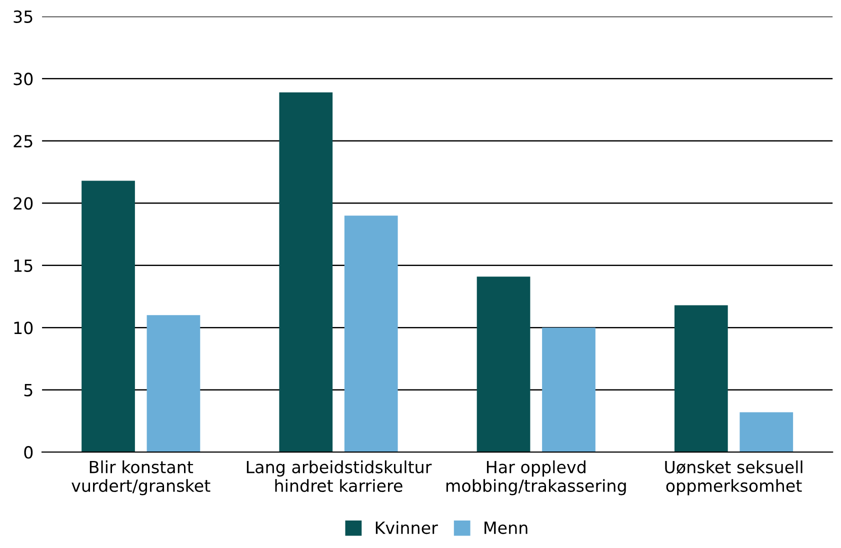  What do you see at coordinates (28, 452) in the screenshot?
I see `y-tick-label: 0` at bounding box center [28, 452].